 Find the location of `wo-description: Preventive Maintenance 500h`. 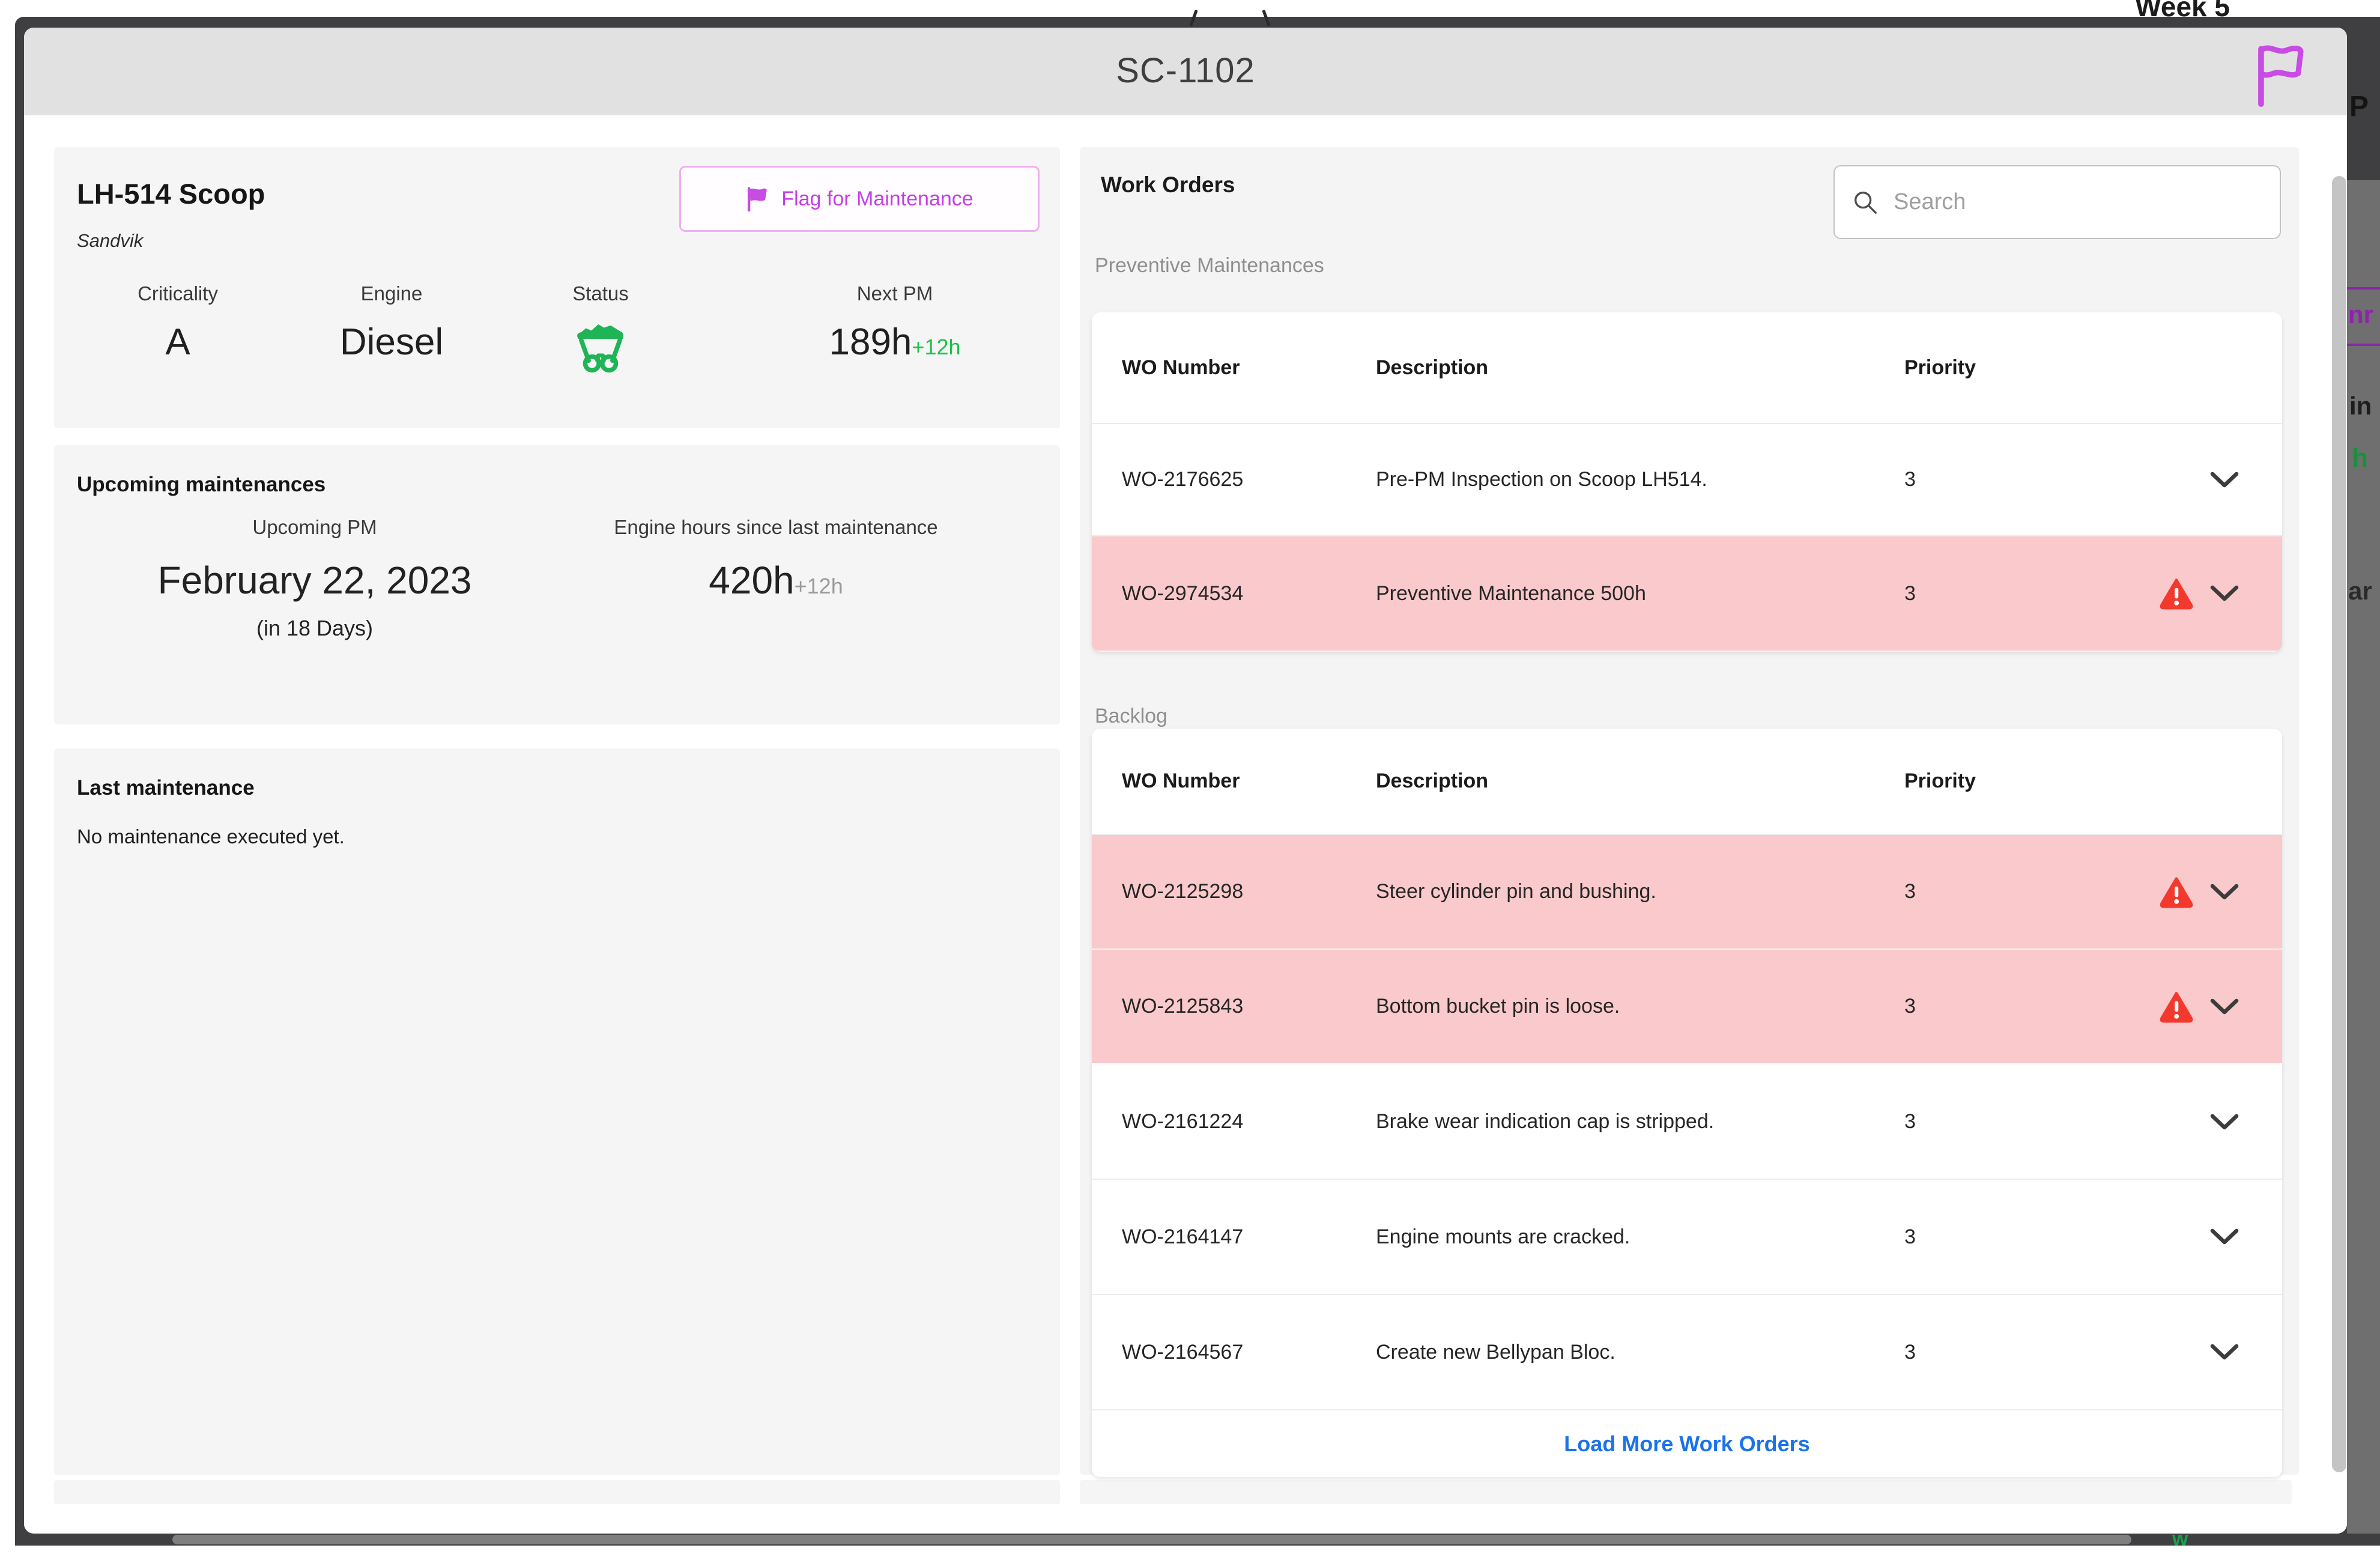

wo-description: Preventive Maintenance 500h is located at coordinates (1511, 593).